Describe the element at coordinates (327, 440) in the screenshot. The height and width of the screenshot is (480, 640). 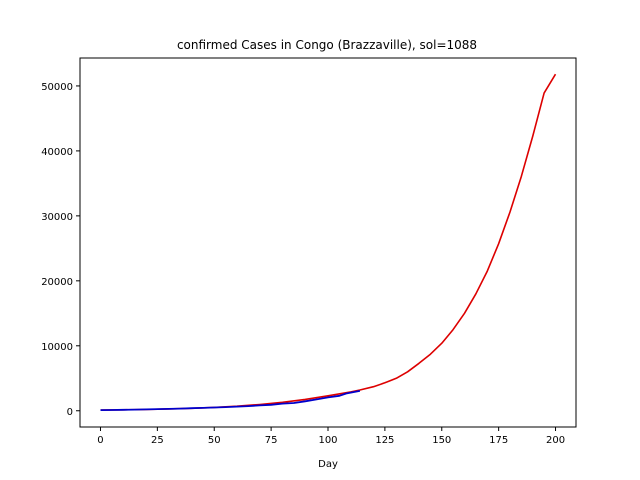
I see `x-tick-label: 100` at that location.